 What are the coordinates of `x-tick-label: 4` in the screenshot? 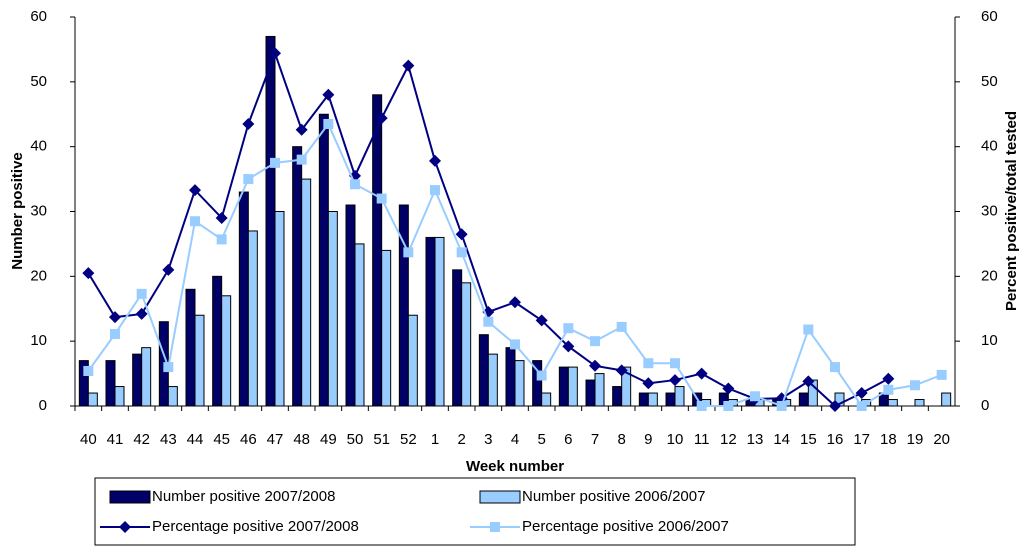 It's located at (515, 439).